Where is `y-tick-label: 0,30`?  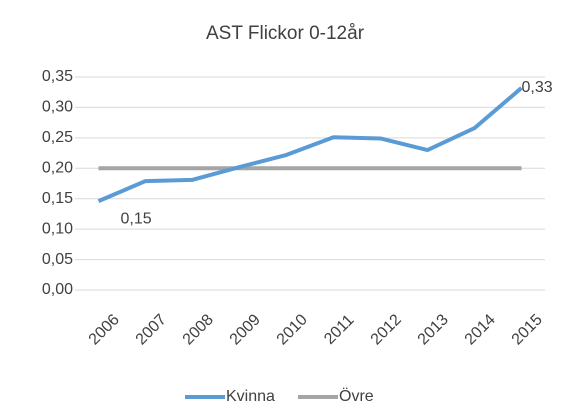
y-tick-label: 0,30 is located at coordinates (57, 107).